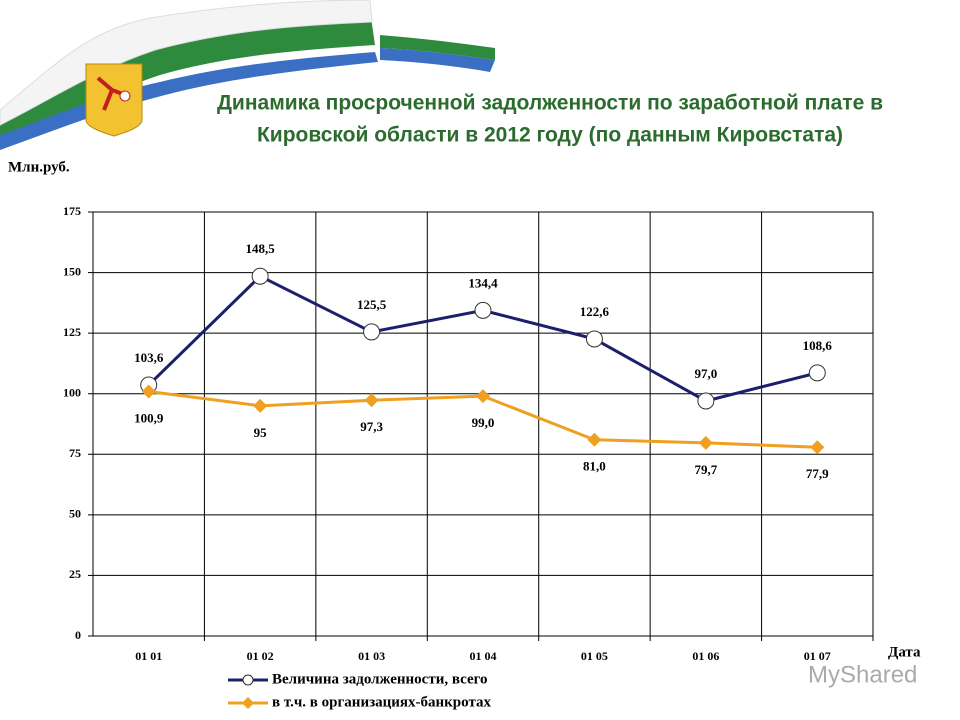  What do you see at coordinates (594, 466) in the screenshot?
I see `value-label: 81,0` at bounding box center [594, 466].